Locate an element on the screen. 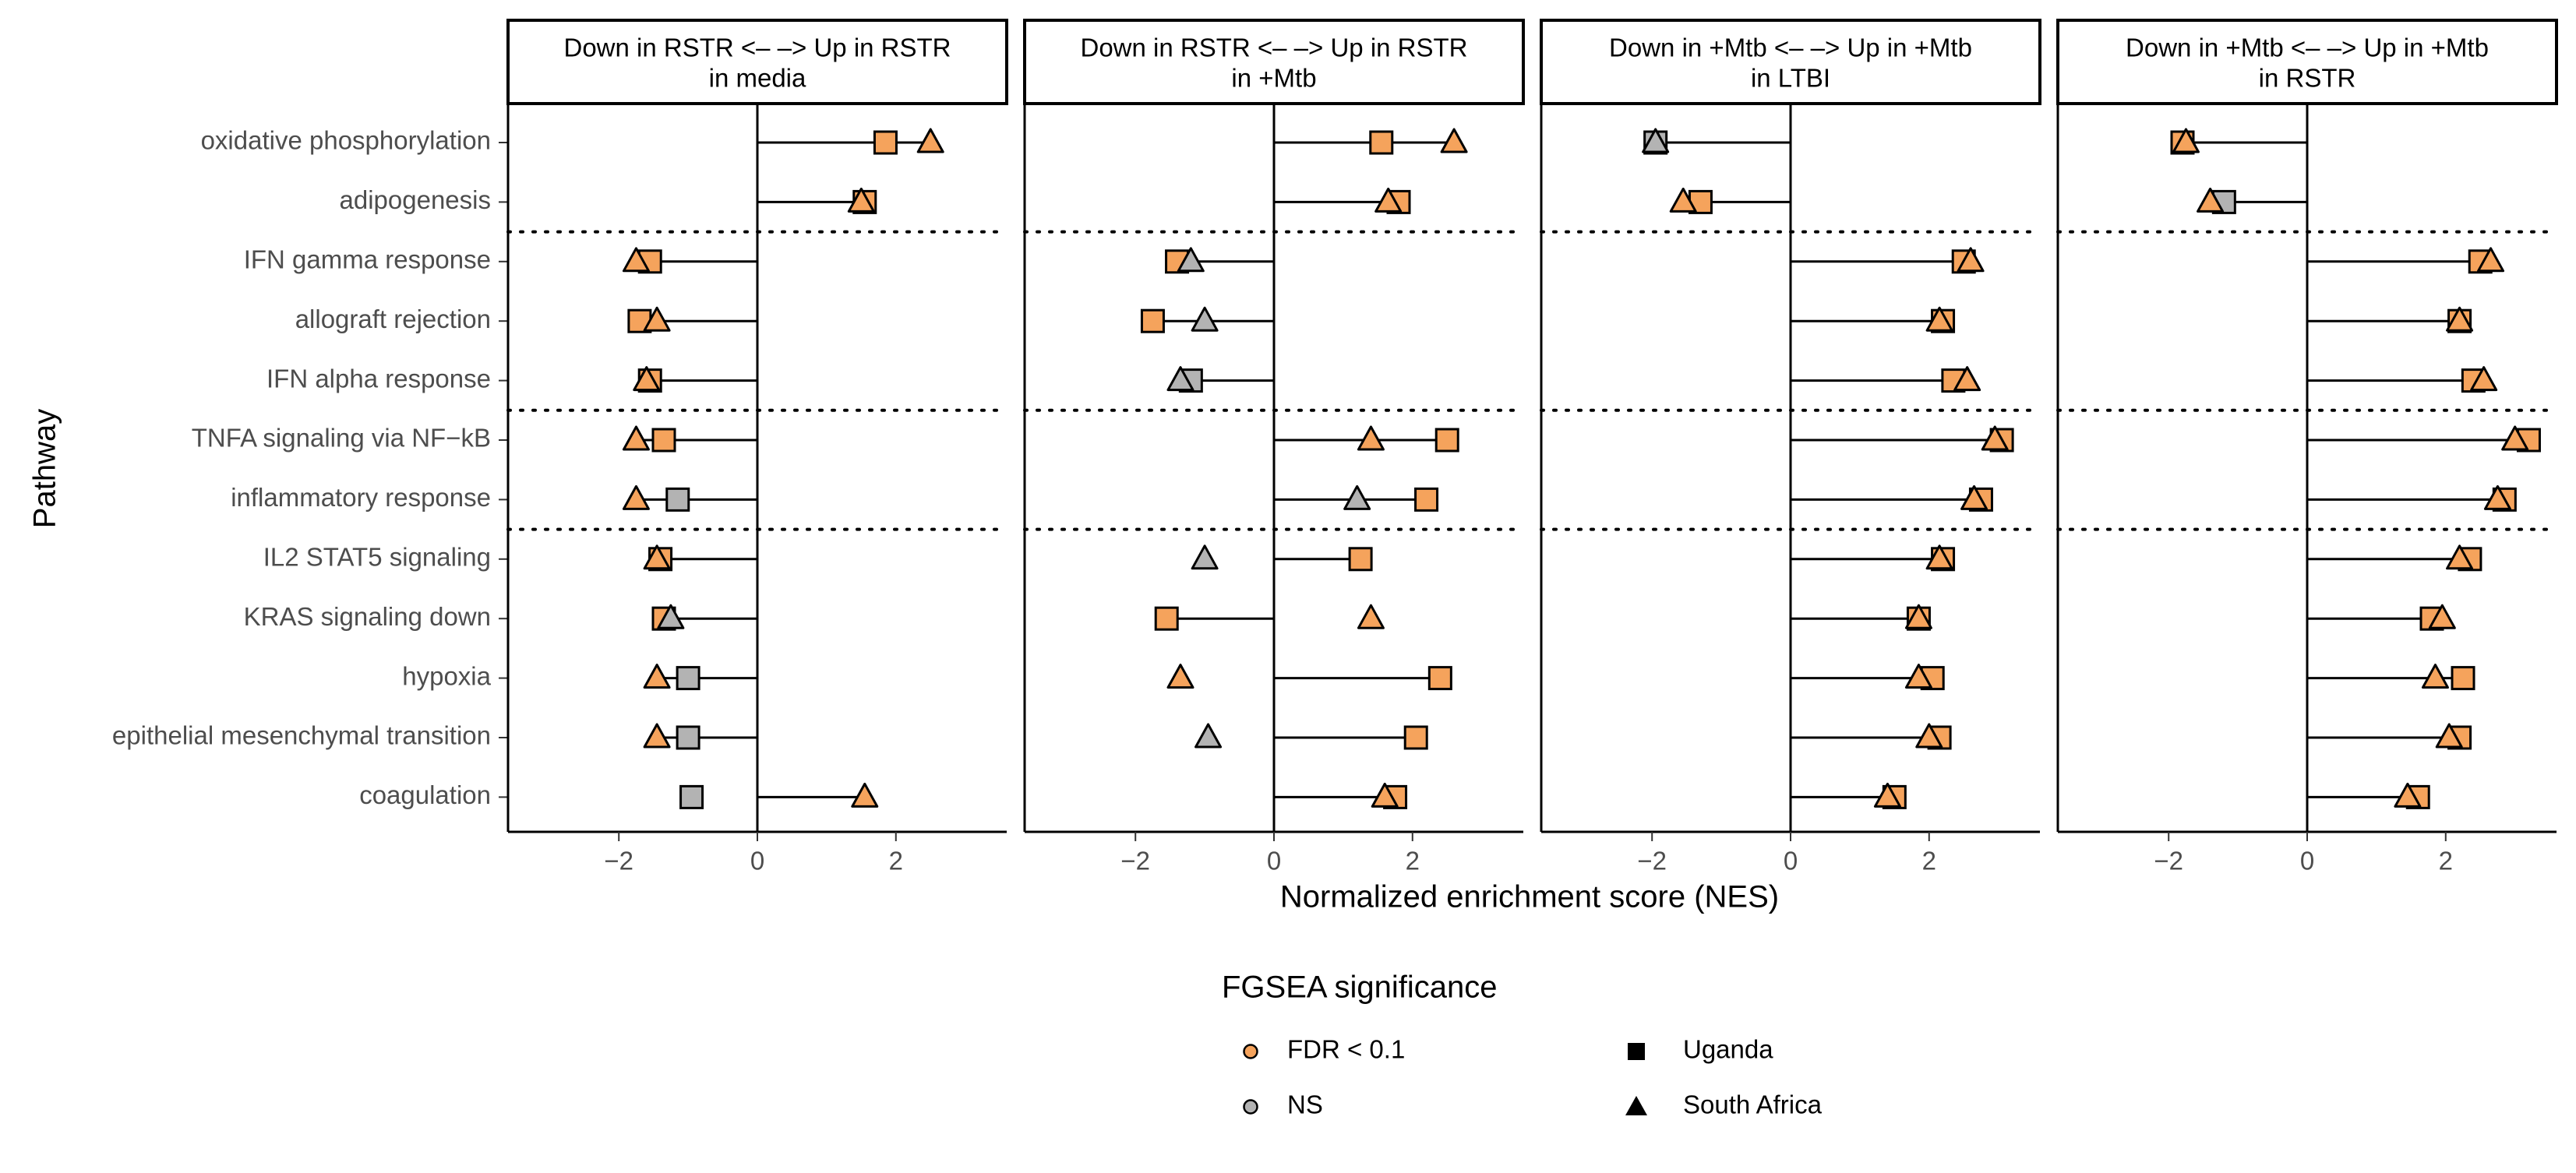  pathway-label: TNFA signaling via NF−kB is located at coordinates (341, 438).